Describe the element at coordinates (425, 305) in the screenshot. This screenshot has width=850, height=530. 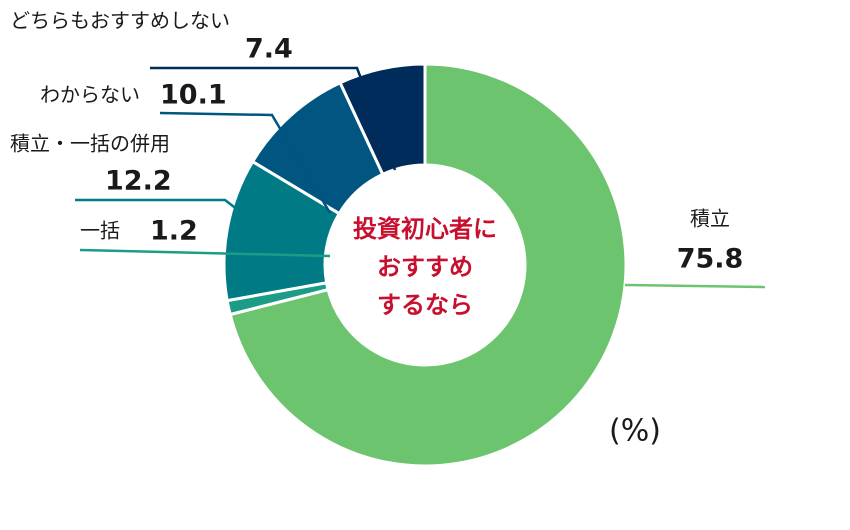
I see `center-text: するなら` at that location.